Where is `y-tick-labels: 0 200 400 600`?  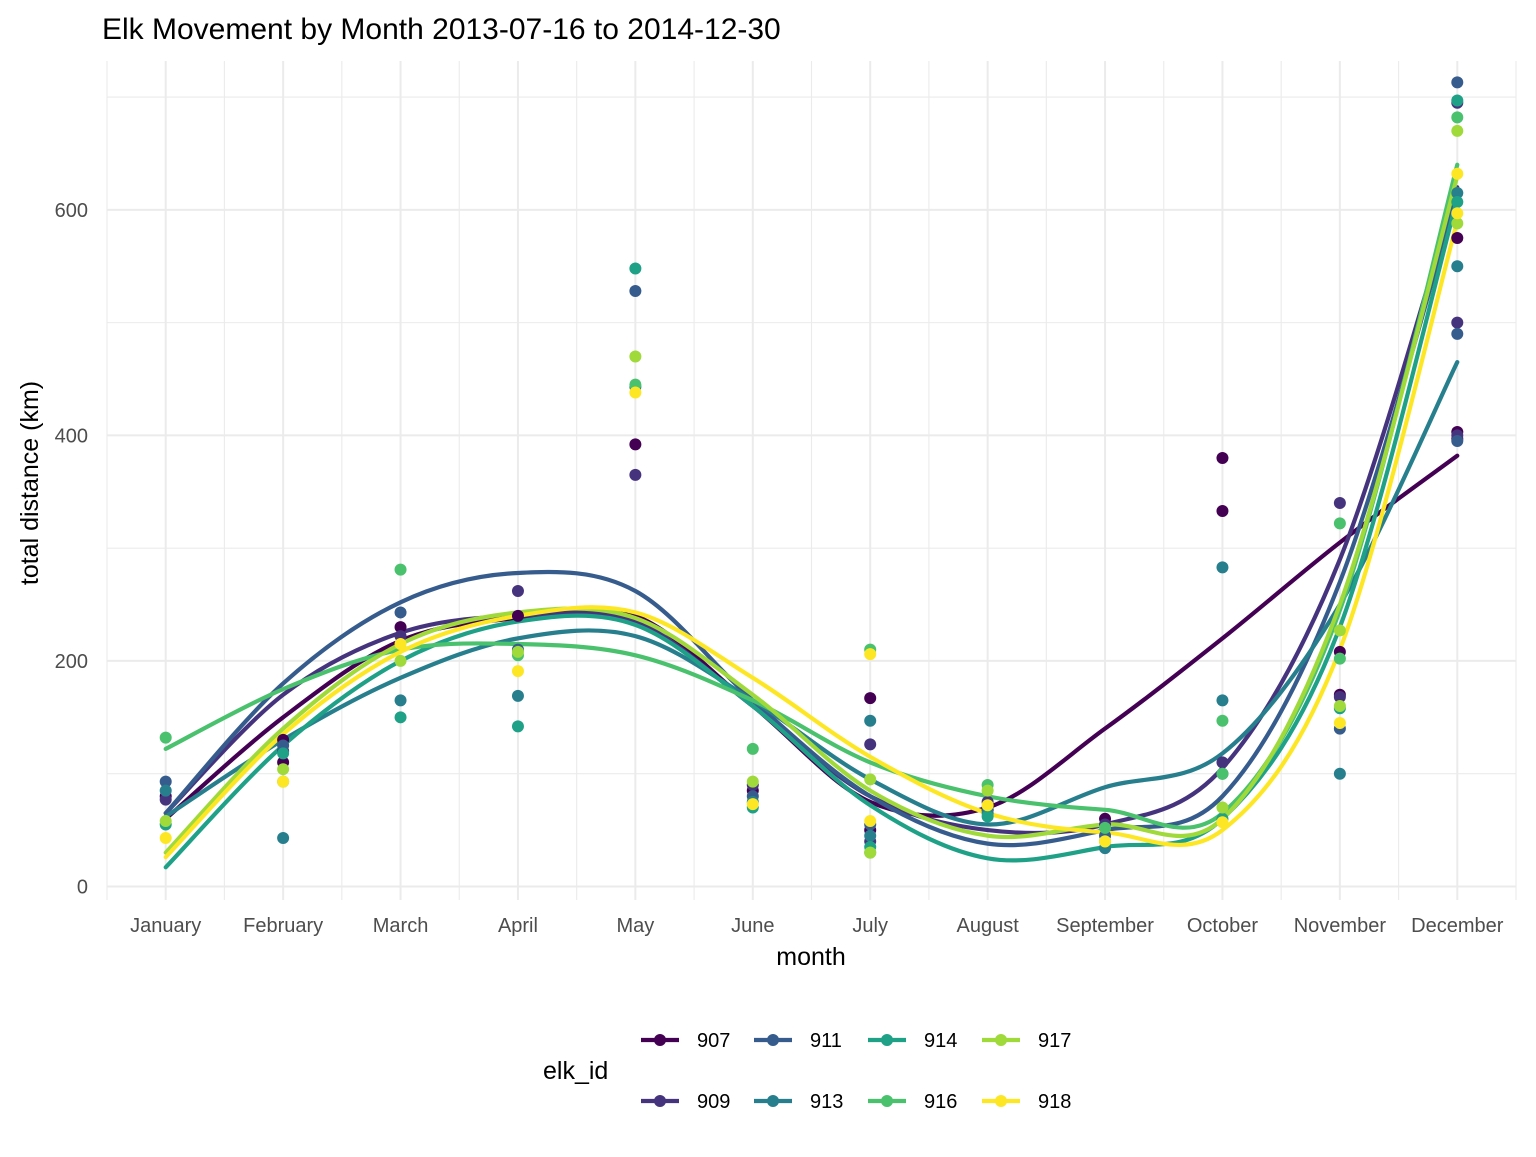 y-tick-labels: 0 200 400 600 is located at coordinates (71, 549).